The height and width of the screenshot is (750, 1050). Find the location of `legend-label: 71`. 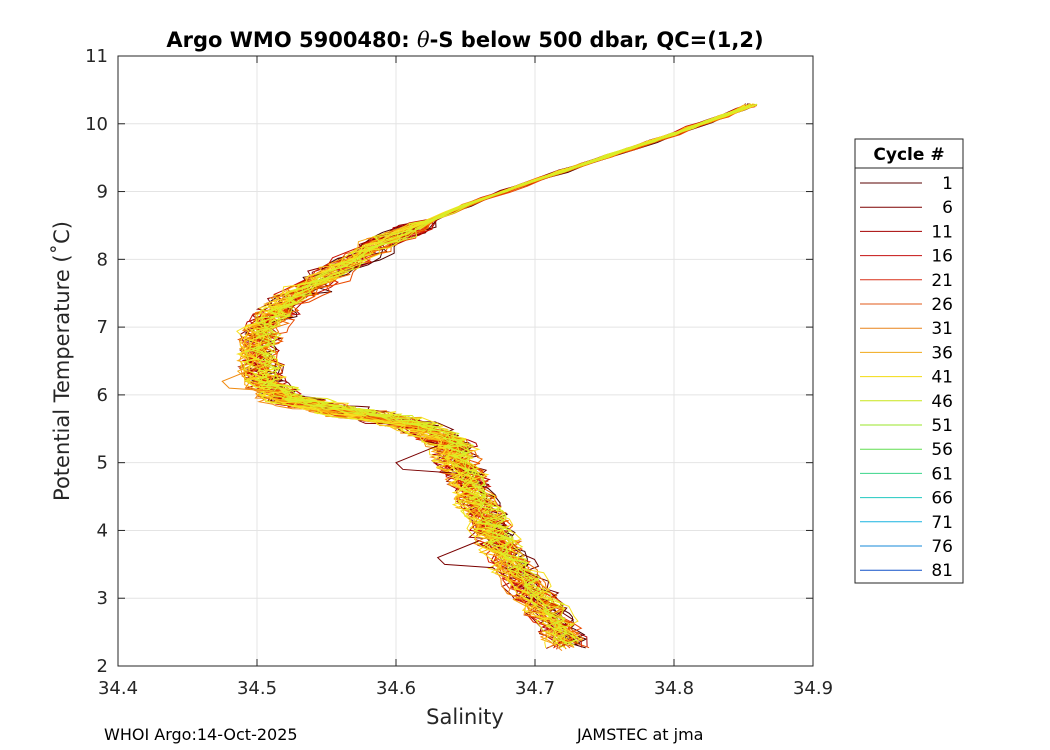

legend-label: 71 is located at coordinates (942, 523).